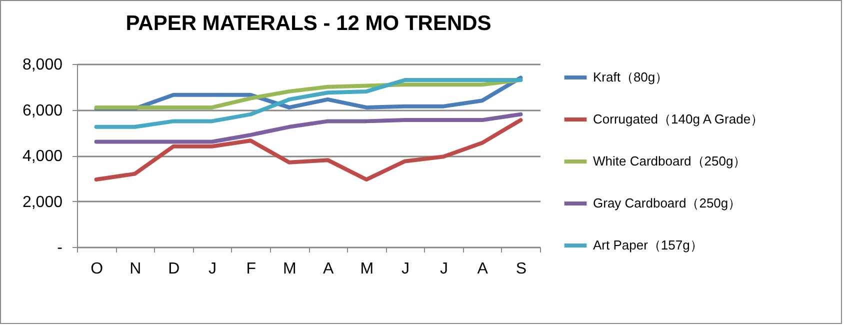 This screenshot has height=326, width=844. What do you see at coordinates (136, 269) in the screenshot?
I see `x-tick-label: N` at bounding box center [136, 269].